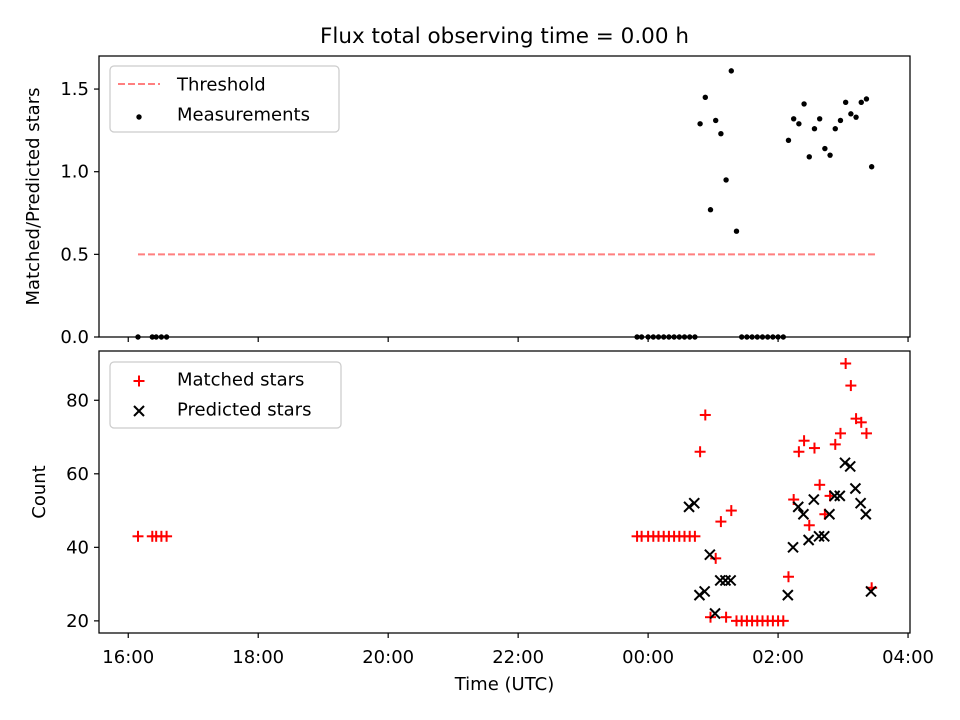  I want to click on predicted-stars-points, so click(780, 538).